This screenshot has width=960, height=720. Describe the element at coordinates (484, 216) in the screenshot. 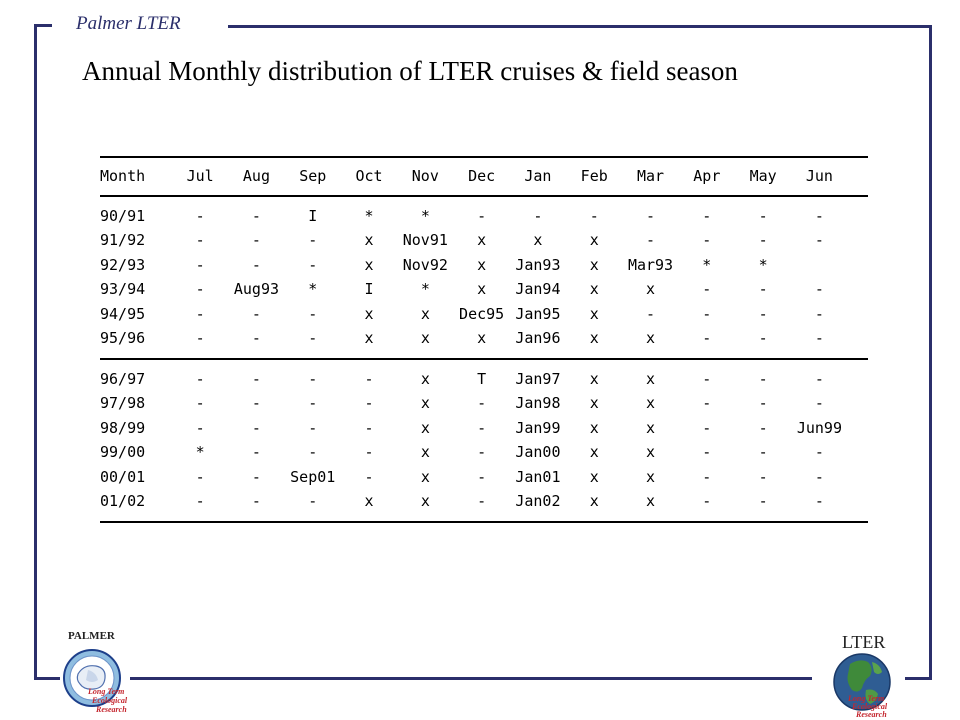

I see `table-row: 90/91 - - I * * - - - - - - -` at that location.